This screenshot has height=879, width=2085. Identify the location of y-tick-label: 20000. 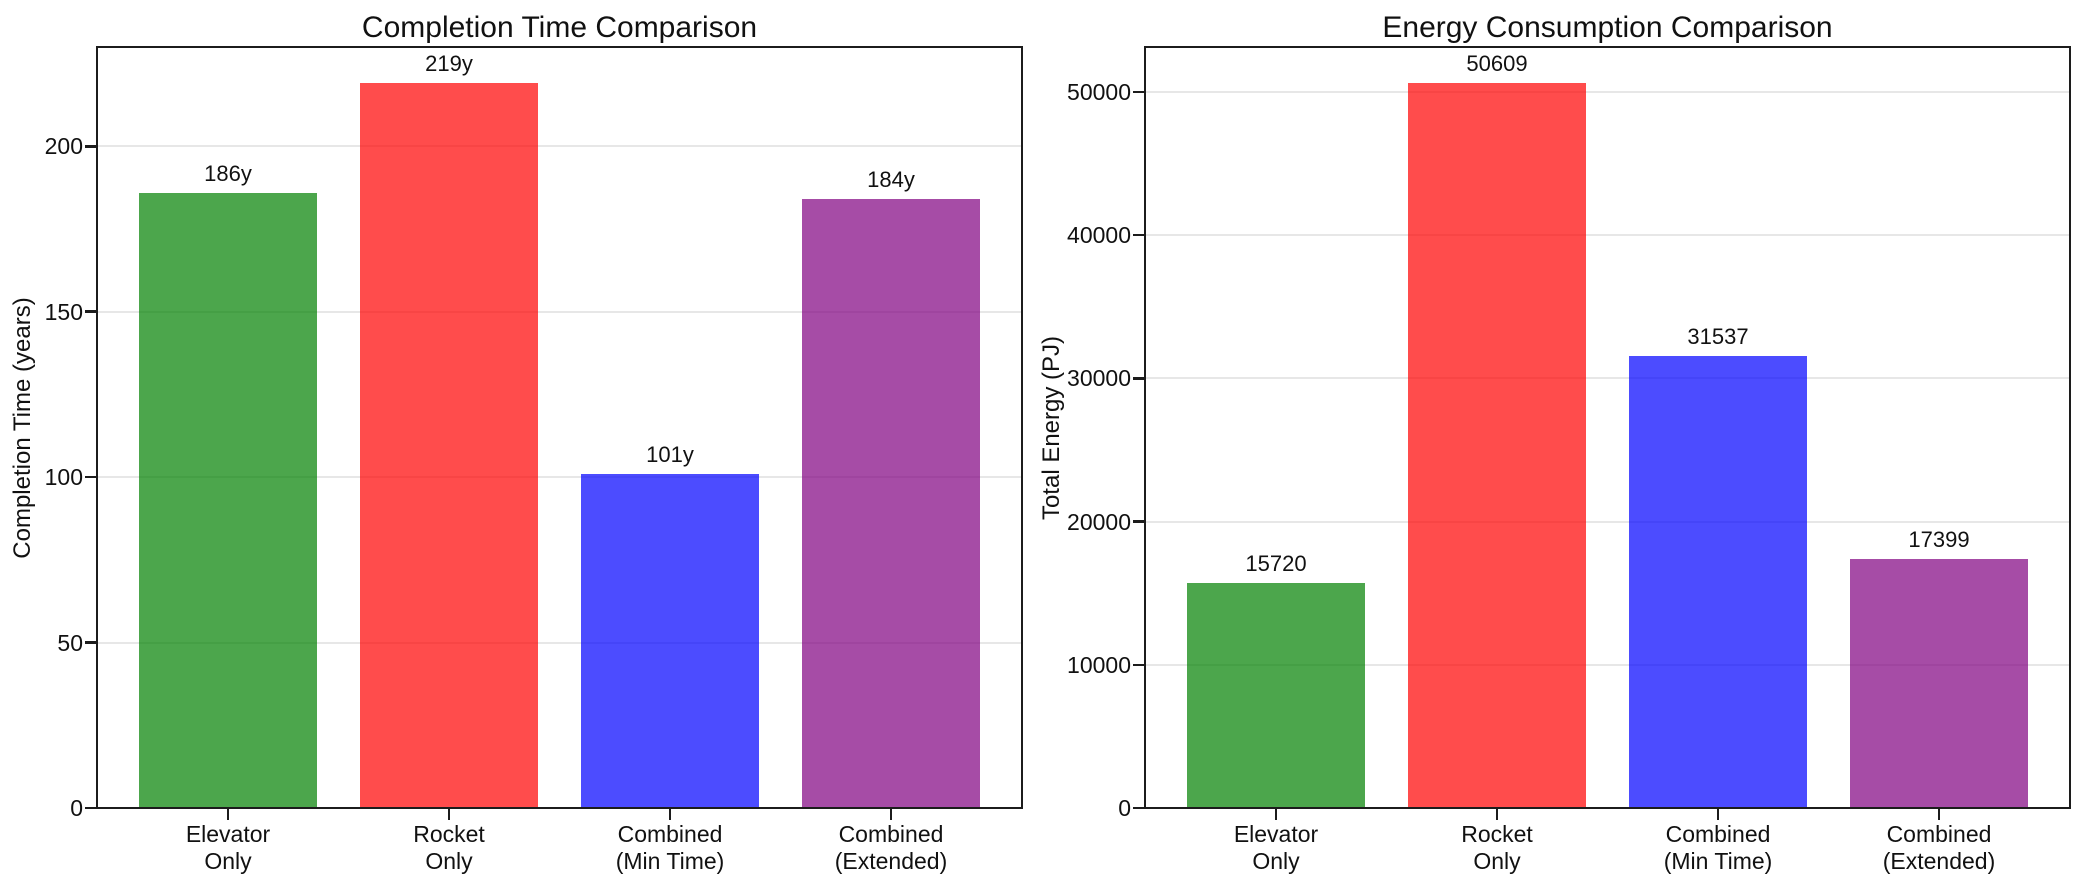
(1099, 521).